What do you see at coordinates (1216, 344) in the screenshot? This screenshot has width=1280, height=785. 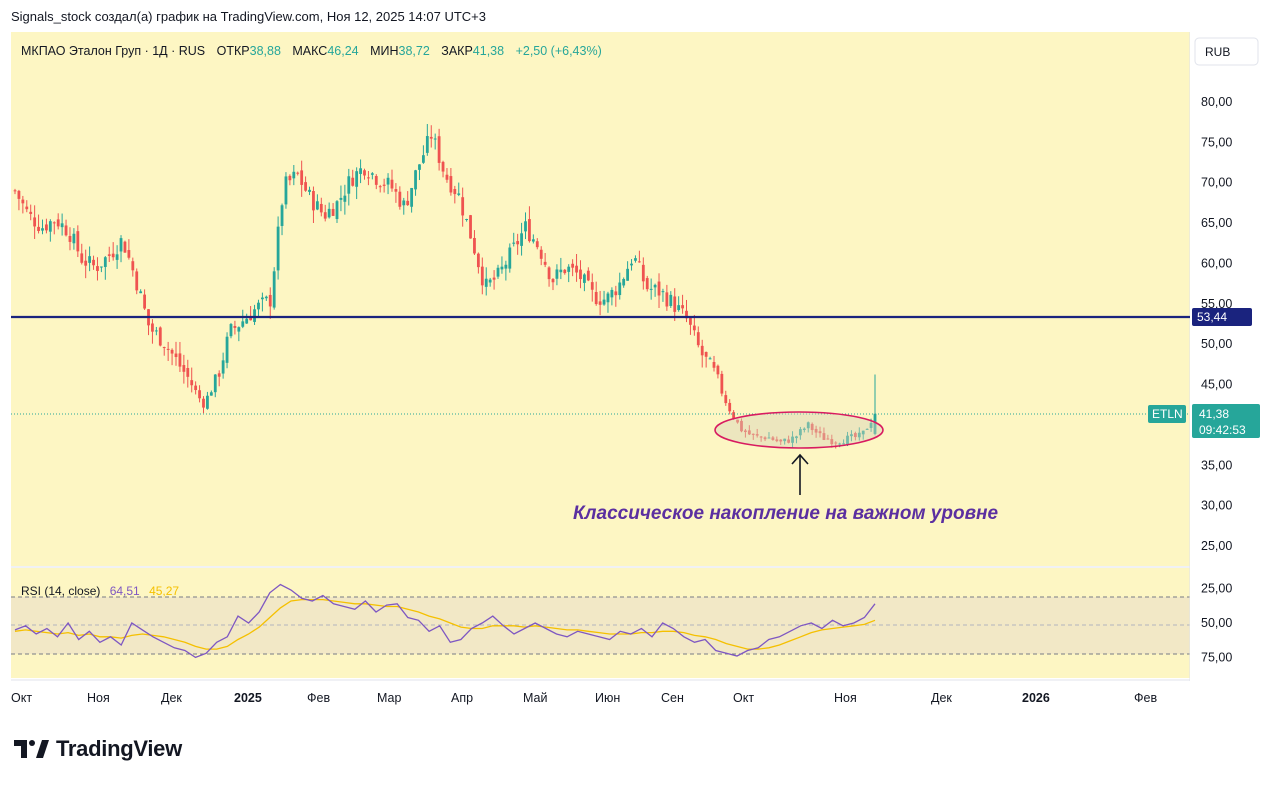 I see `price-tick-label: 50,00` at bounding box center [1216, 344].